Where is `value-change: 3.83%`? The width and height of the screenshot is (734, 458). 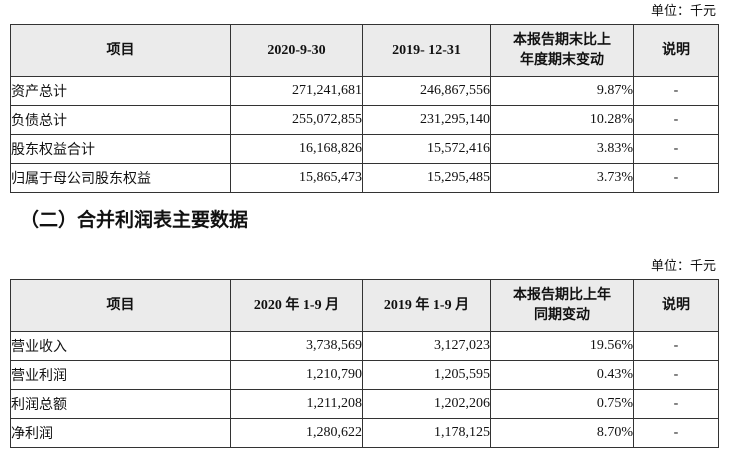 value-change: 3.83% is located at coordinates (562, 149).